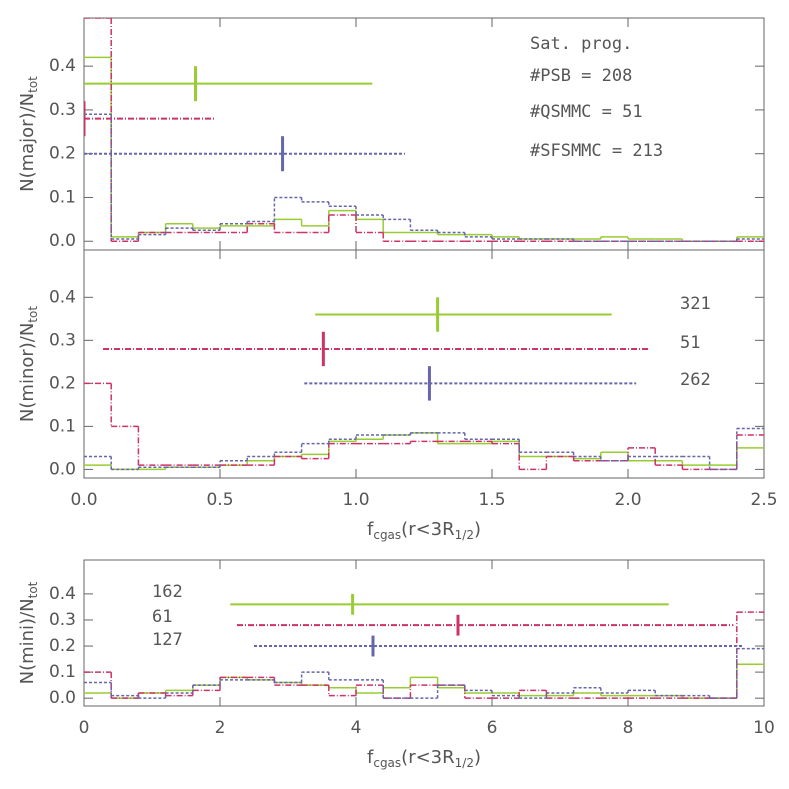 Image resolution: width=789 pixels, height=789 pixels. I want to click on x-tick-label: 10, so click(764, 728).